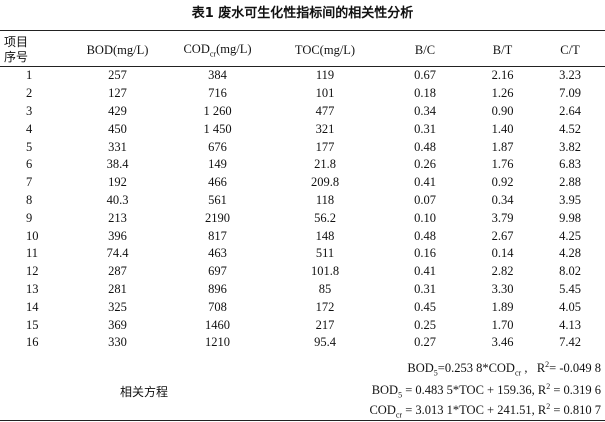 The height and width of the screenshot is (422, 605). Describe the element at coordinates (502, 235) in the screenshot. I see `table-cell: 2.67` at that location.